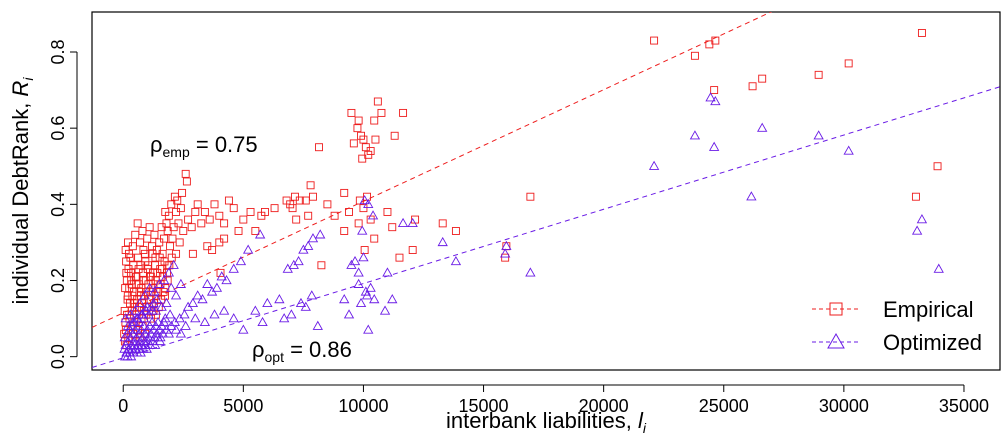 This screenshot has height=435, width=1002. Describe the element at coordinates (897, 342) in the screenshot. I see `legend-entry-optimized: Optimized` at that location.